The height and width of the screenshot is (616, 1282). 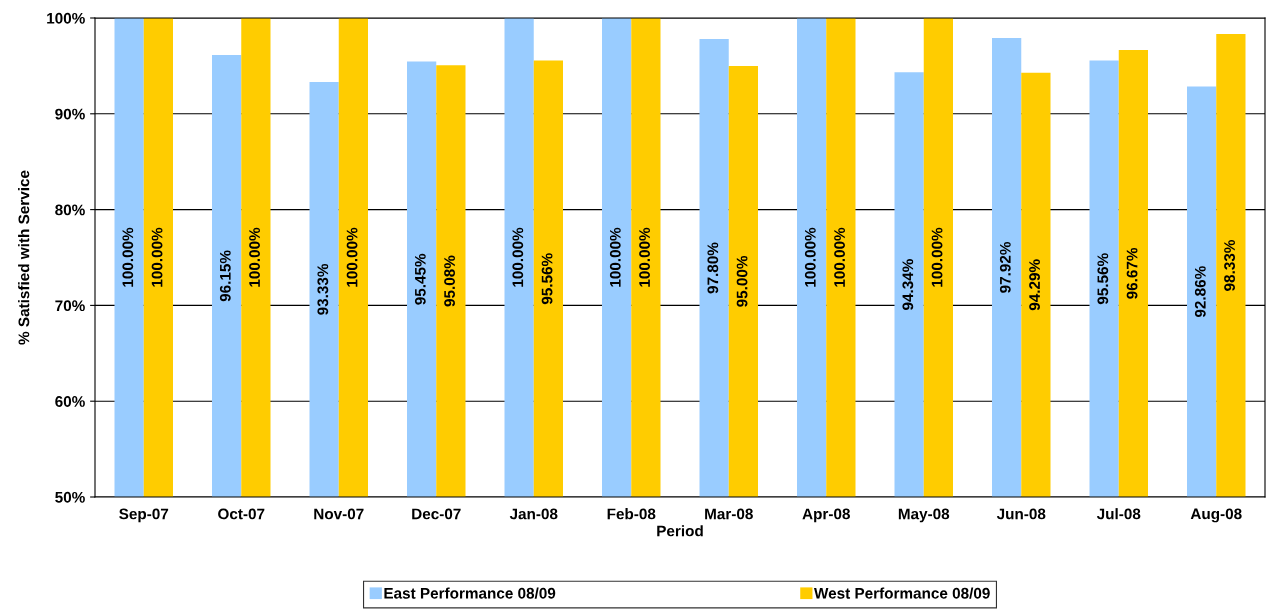 I want to click on legend-label: East Performance 08/09, so click(x=470, y=593).